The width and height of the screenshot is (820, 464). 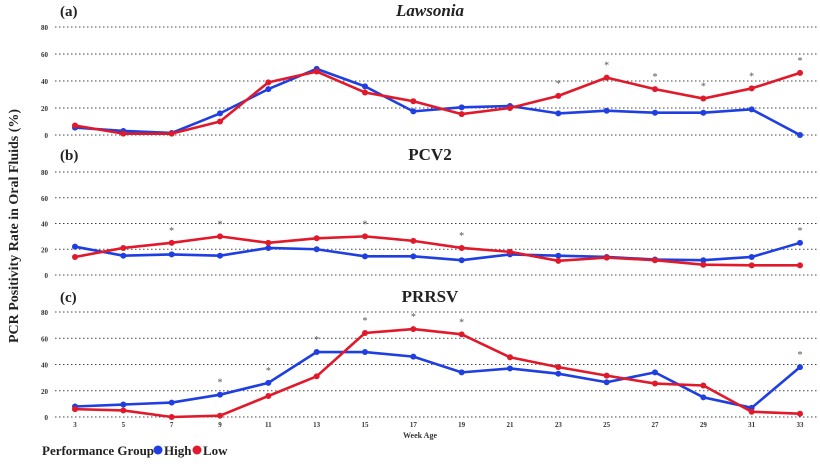 I want to click on x-tick-label: 25, so click(x=607, y=425).